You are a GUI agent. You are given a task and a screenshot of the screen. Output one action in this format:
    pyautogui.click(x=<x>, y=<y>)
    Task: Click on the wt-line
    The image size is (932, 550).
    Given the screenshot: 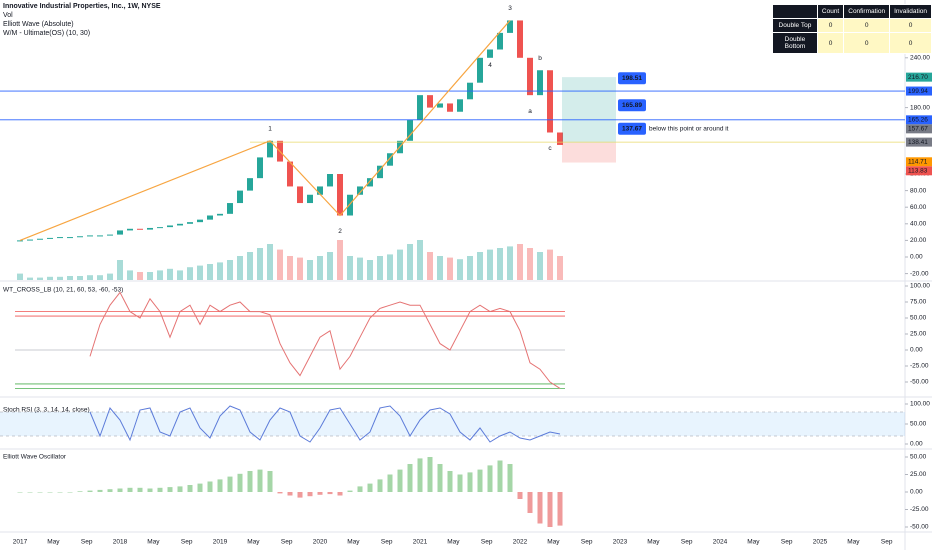 What is the action you would take?
    pyautogui.click(x=325, y=340)
    